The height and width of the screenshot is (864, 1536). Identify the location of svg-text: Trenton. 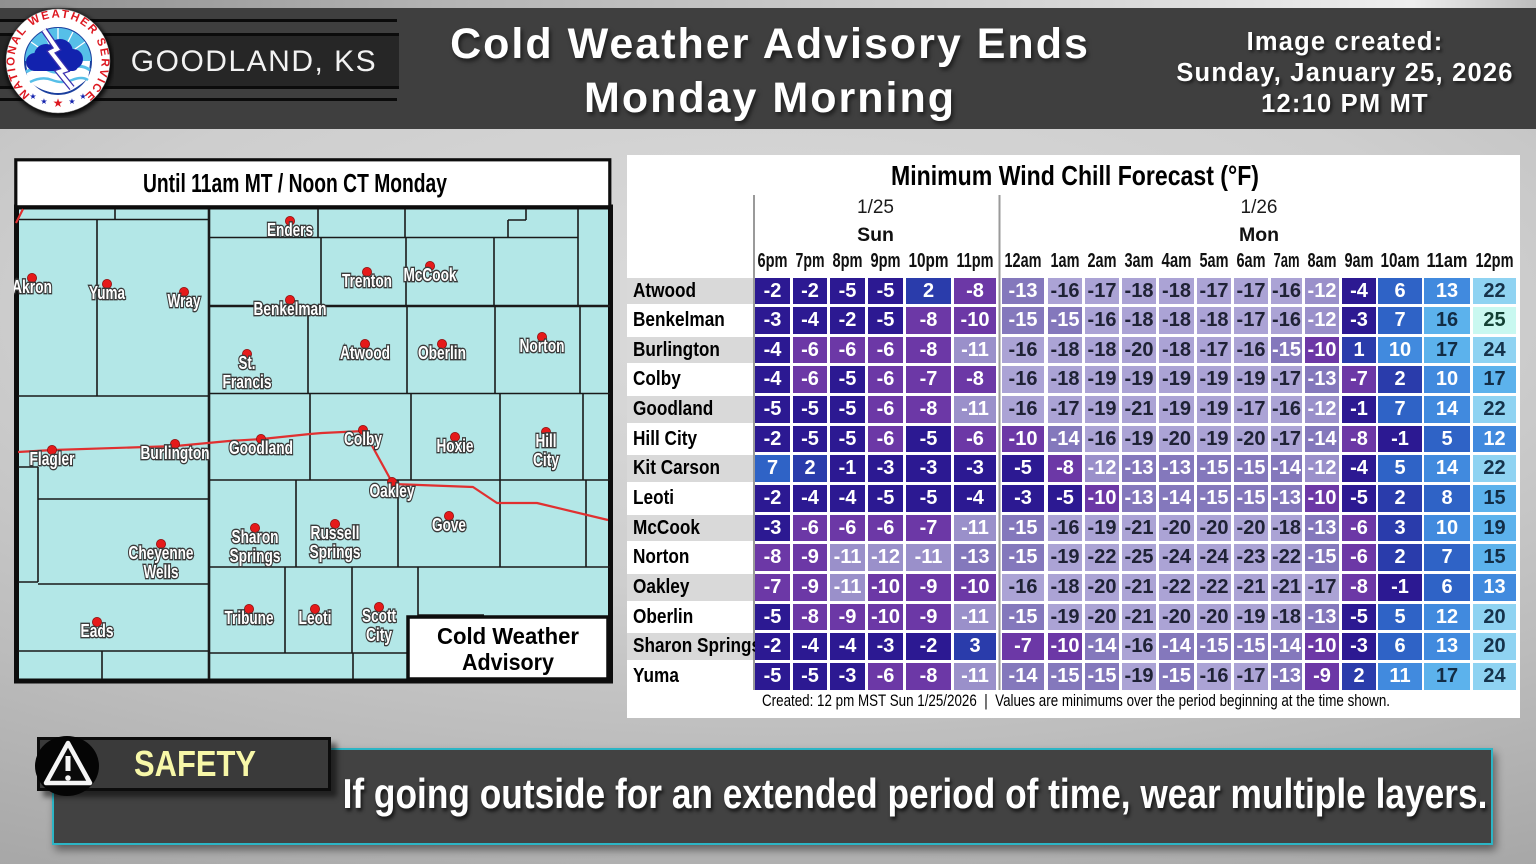
(367, 281).